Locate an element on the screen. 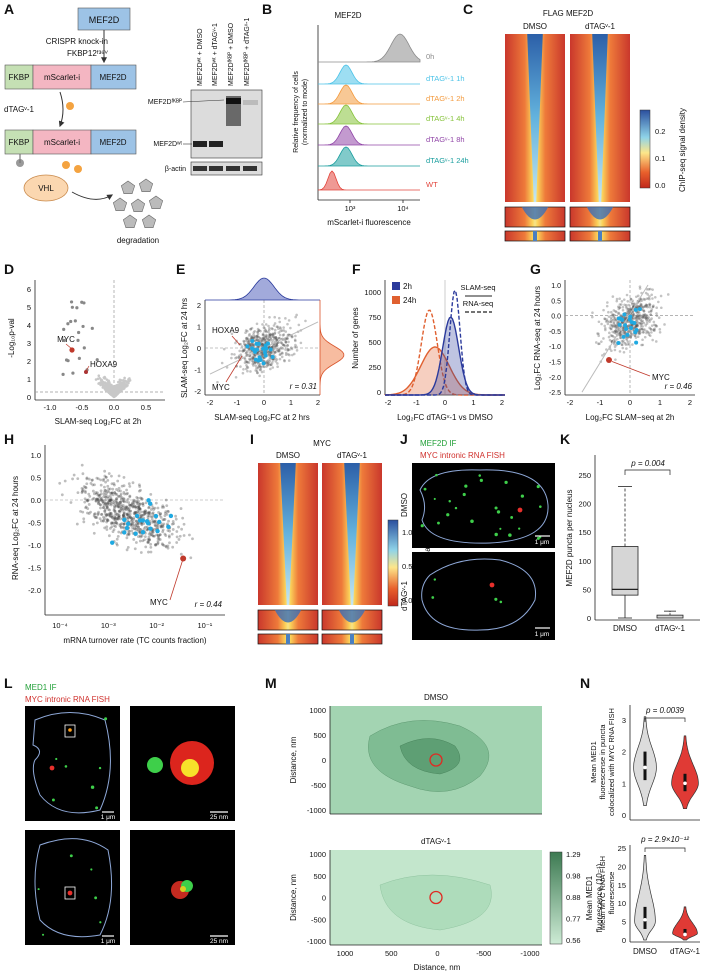 The width and height of the screenshot is (705, 979). tick-label: 750 is located at coordinates (374, 317).